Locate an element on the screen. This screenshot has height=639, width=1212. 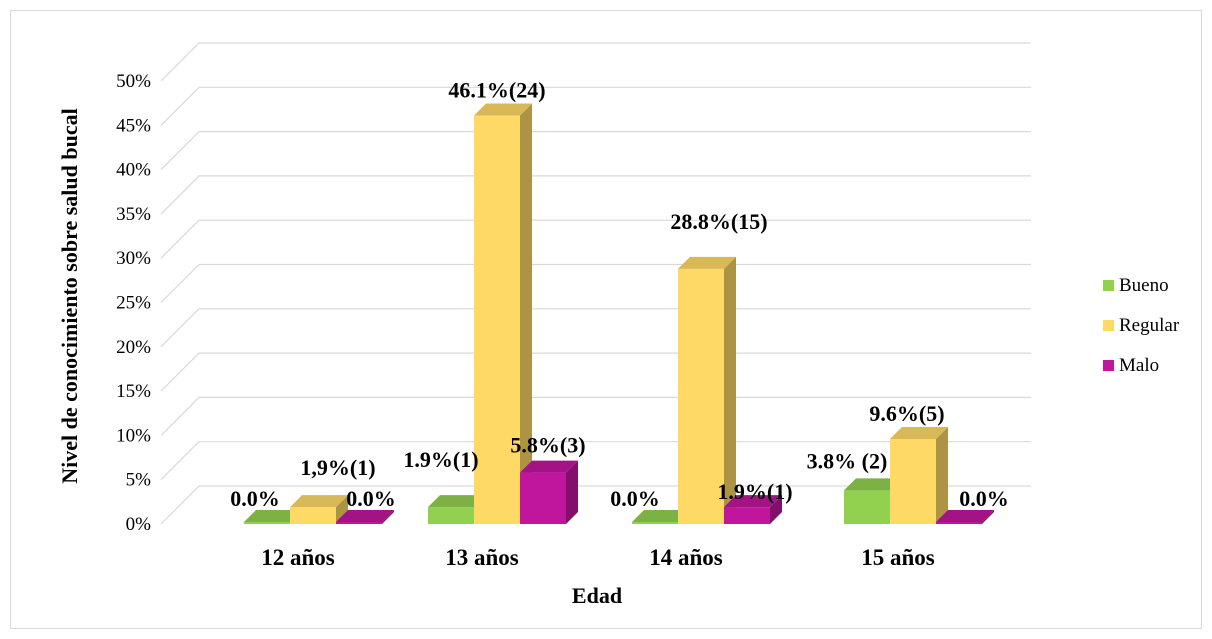
legend-label: Malo is located at coordinates (1139, 365).